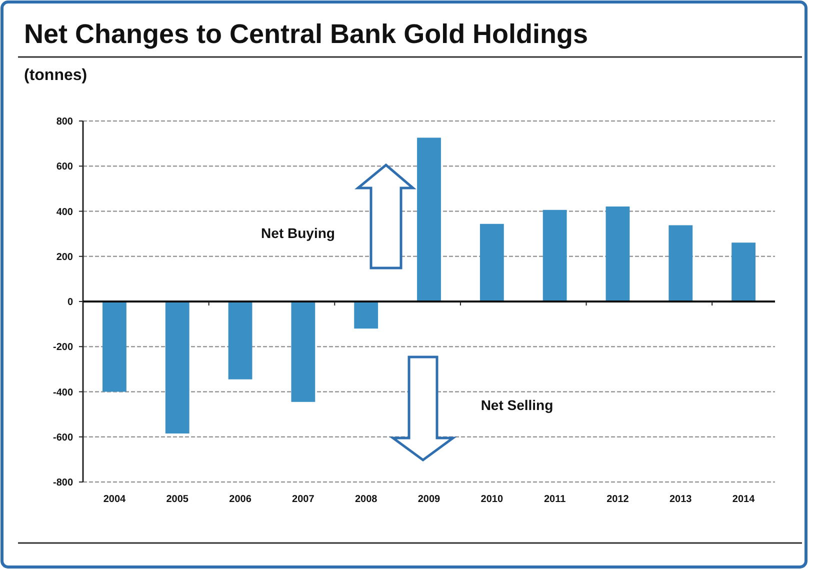 The height and width of the screenshot is (569, 820). Describe the element at coordinates (63, 348) in the screenshot. I see `y-tick-label: -200` at that location.